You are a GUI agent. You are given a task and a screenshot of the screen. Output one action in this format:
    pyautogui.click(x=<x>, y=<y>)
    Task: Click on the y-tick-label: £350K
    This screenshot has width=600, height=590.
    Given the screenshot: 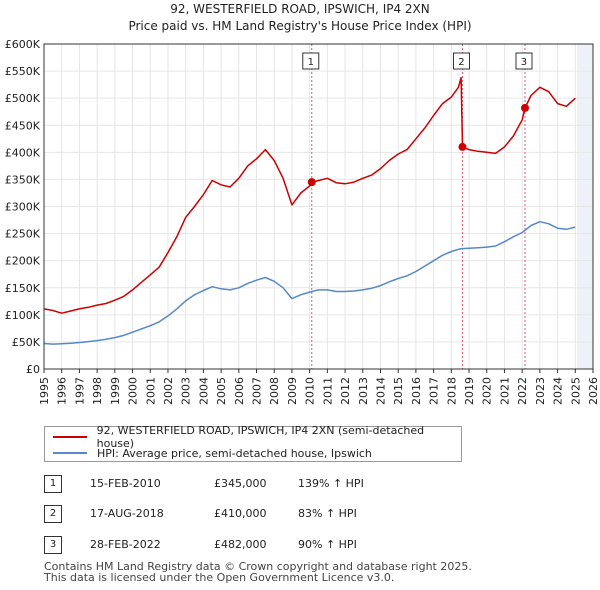 What is the action you would take?
    pyautogui.click(x=23, y=179)
    